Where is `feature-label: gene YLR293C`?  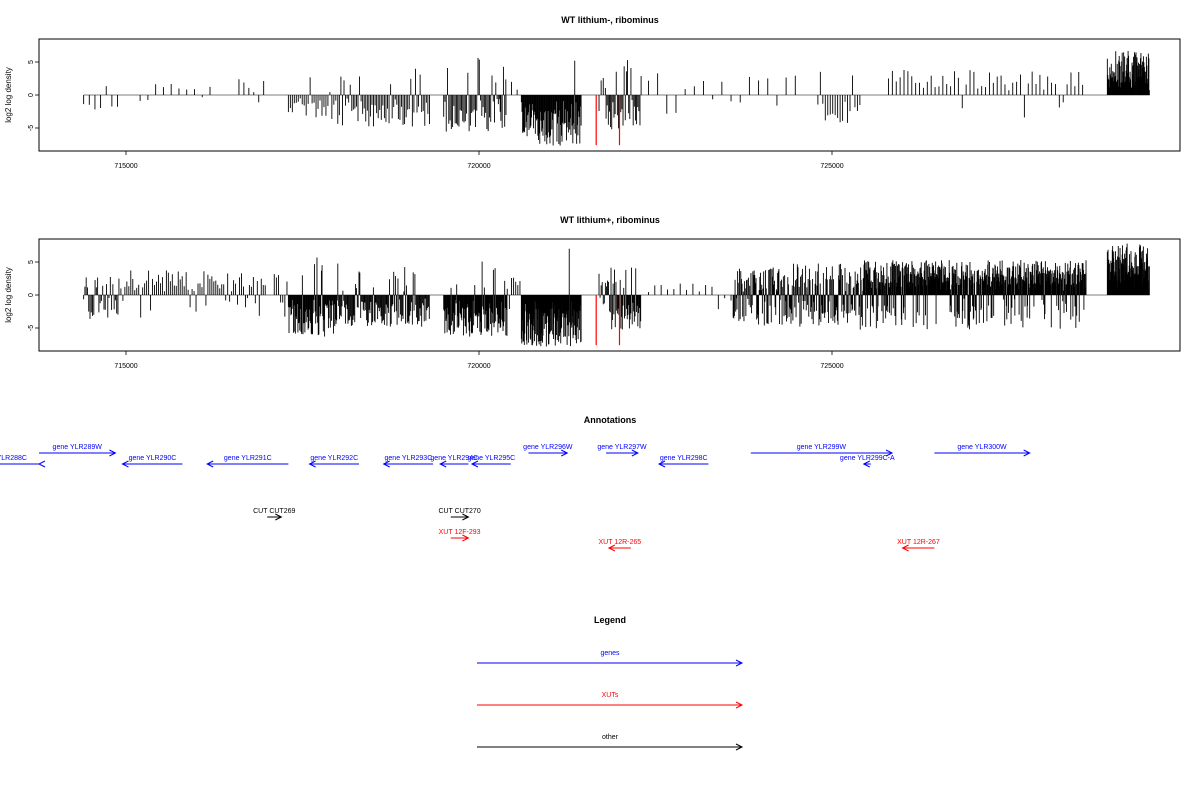
feature-label: gene YLR293C is located at coordinates (409, 458).